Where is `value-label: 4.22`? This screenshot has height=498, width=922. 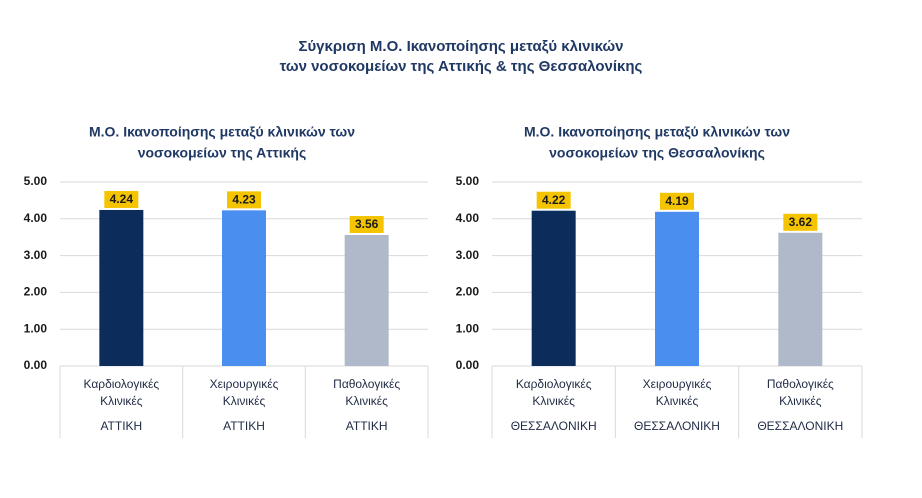
value-label: 4.22 is located at coordinates (554, 200).